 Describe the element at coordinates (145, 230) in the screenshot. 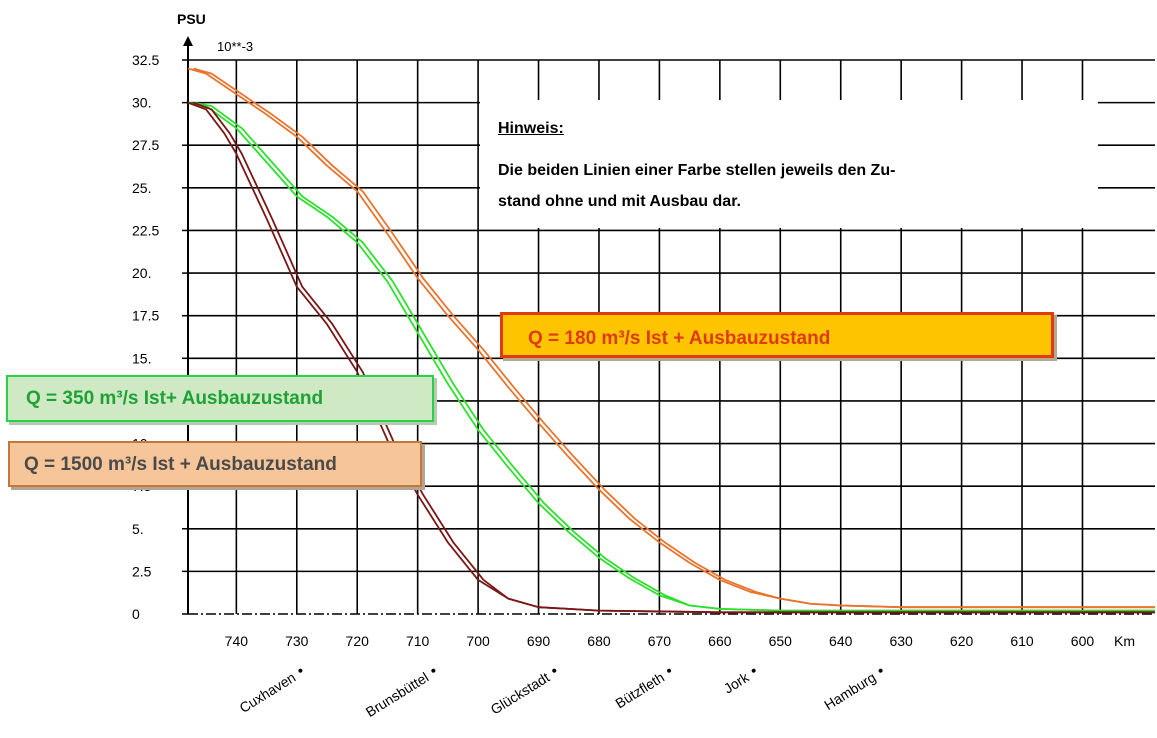

I see `y-tick-label: 22.5` at that location.